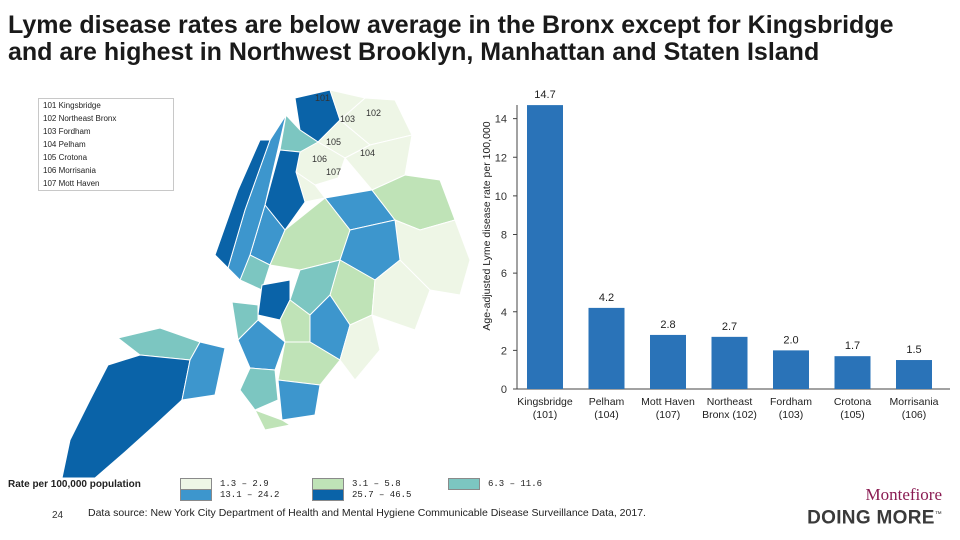 Image resolution: width=960 pixels, height=540 pixels. I want to click on district-legend-item: 105 Crotona, so click(65, 157).